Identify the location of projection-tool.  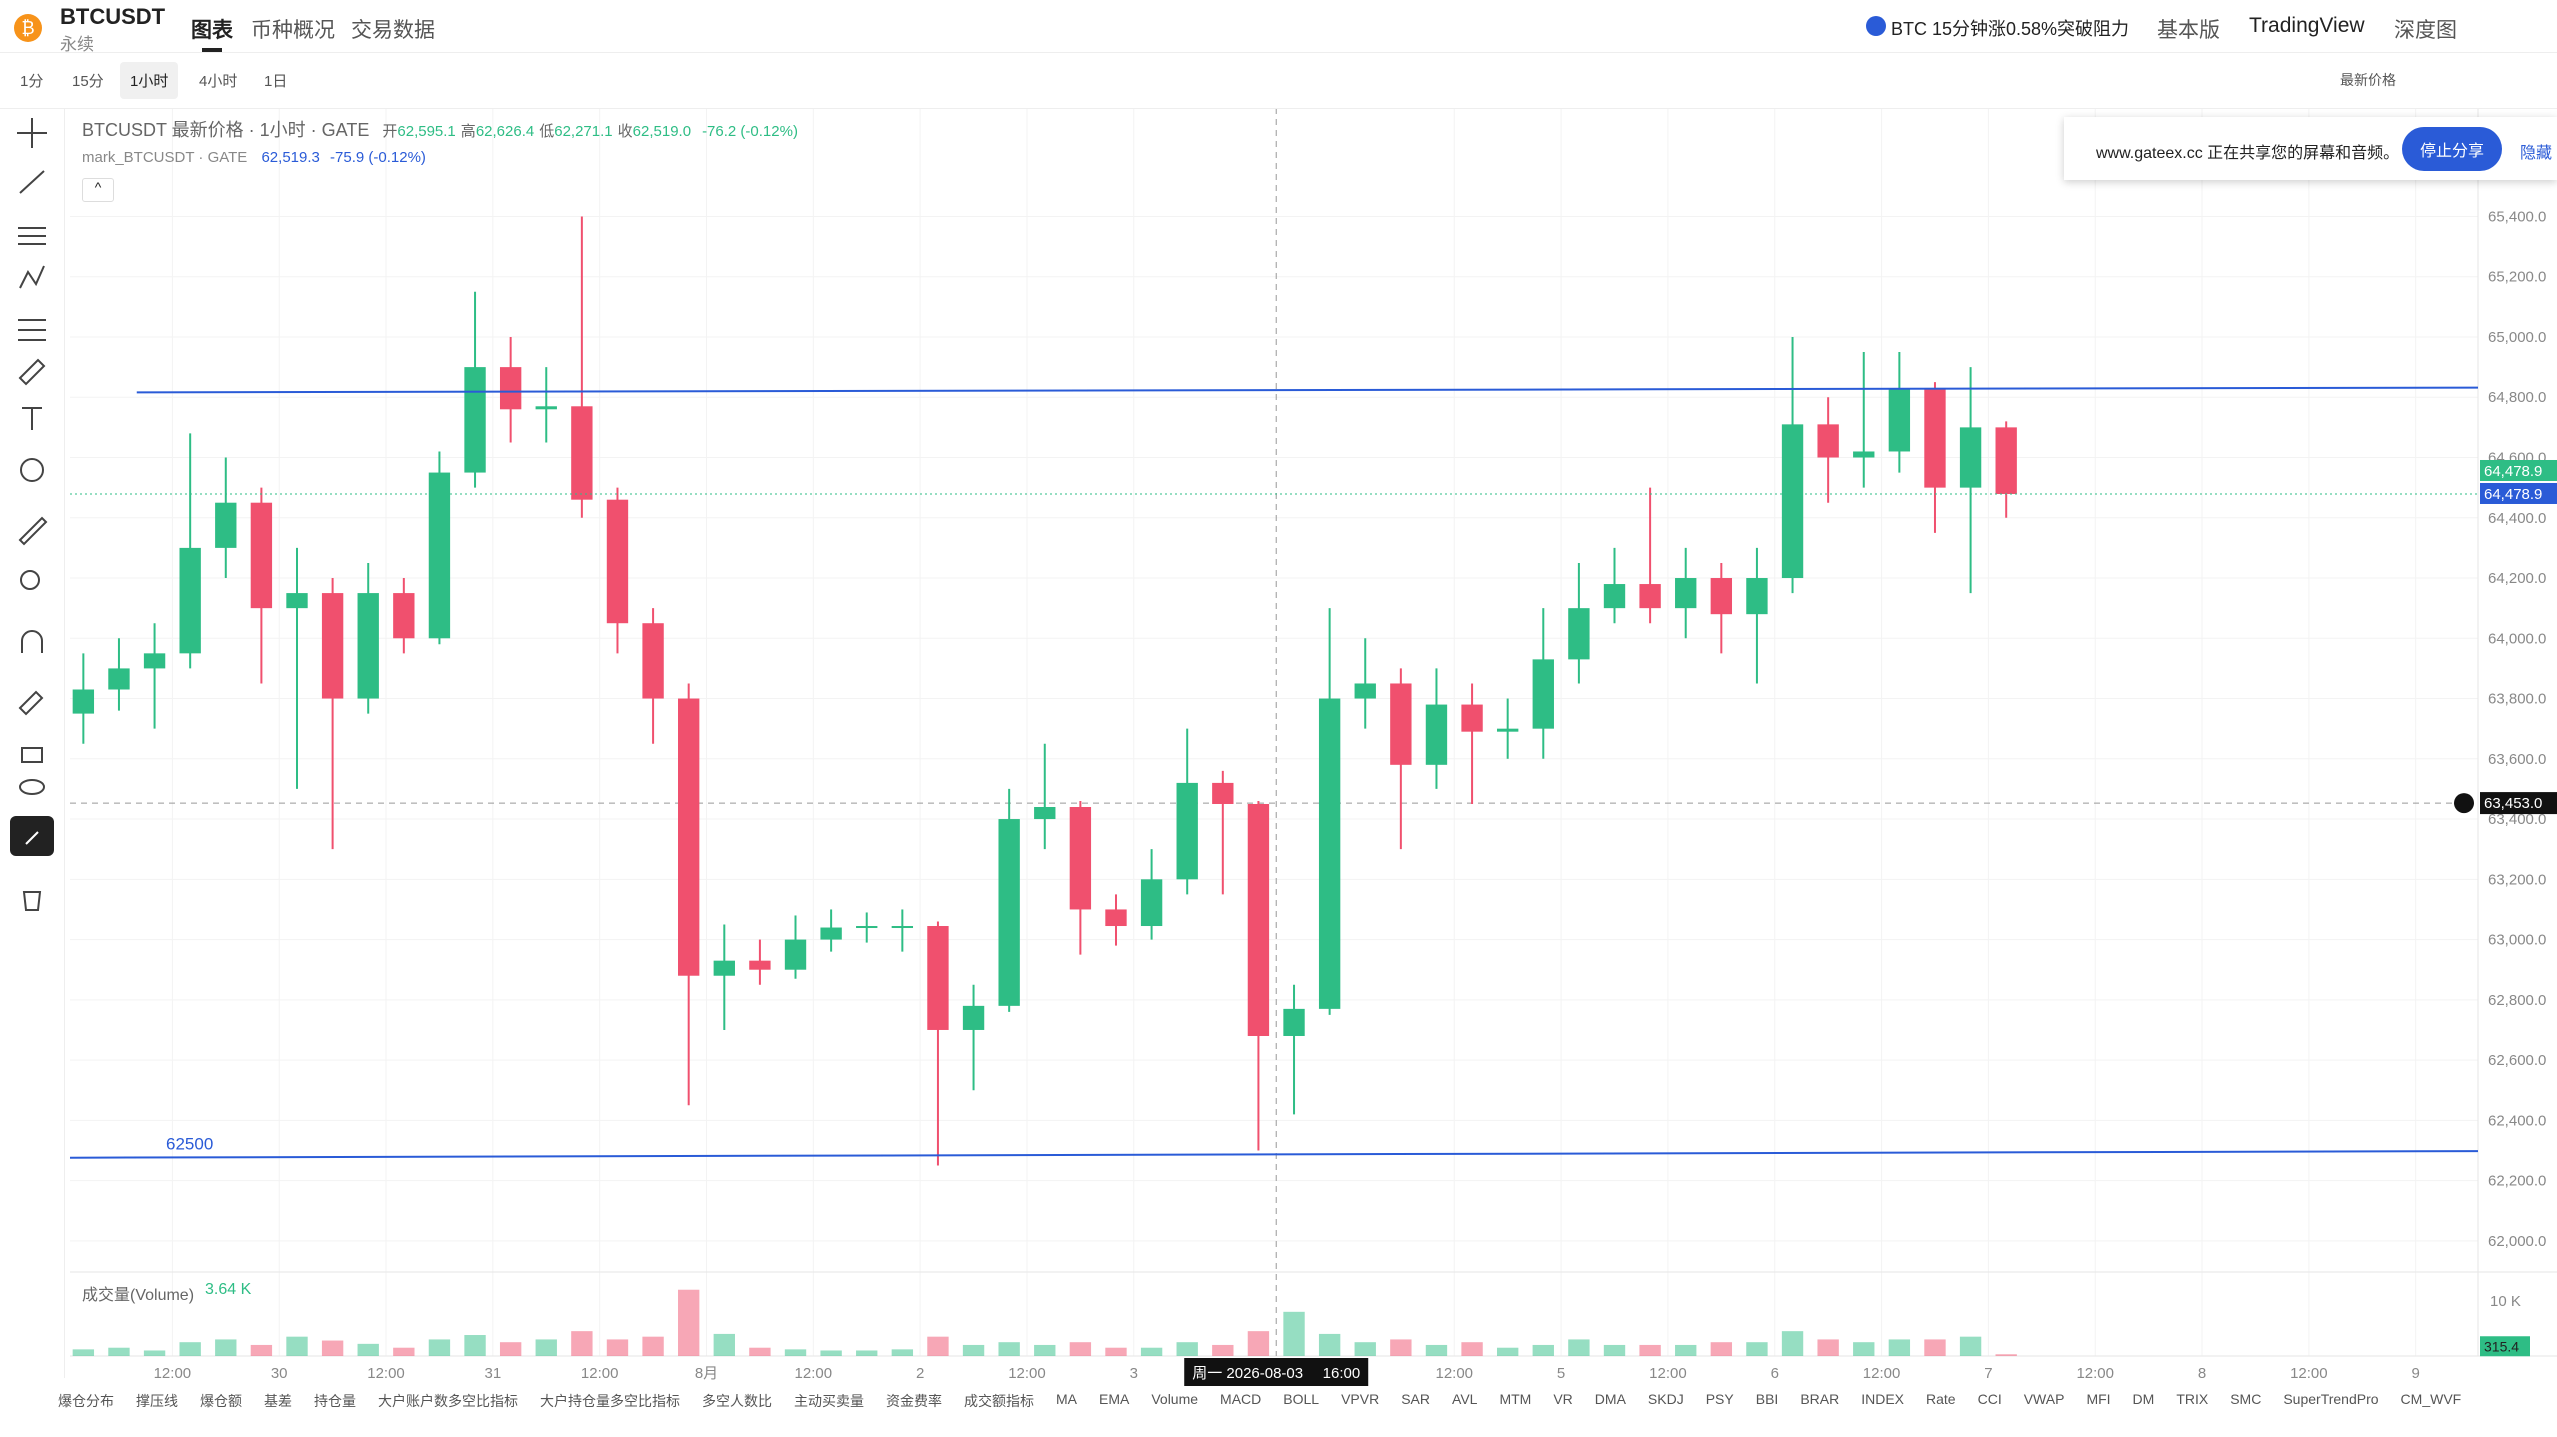
(32, 330).